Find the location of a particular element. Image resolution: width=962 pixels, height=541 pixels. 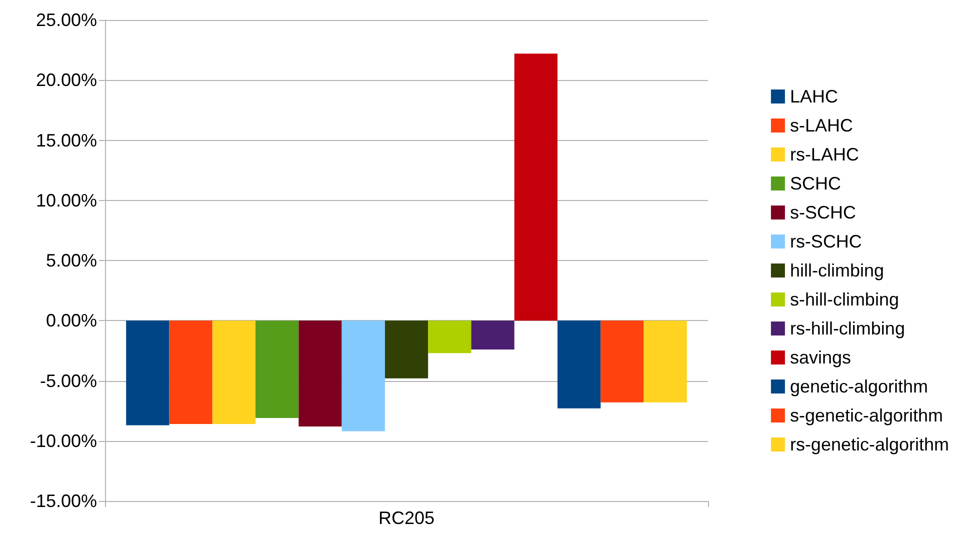

x-tick-label: RC205 is located at coordinates (406, 518).